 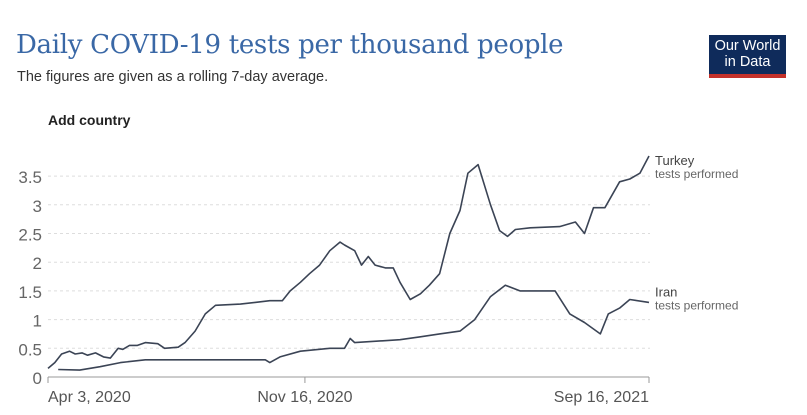 I want to click on owid-logo: Our World in Data, so click(x=747, y=56).